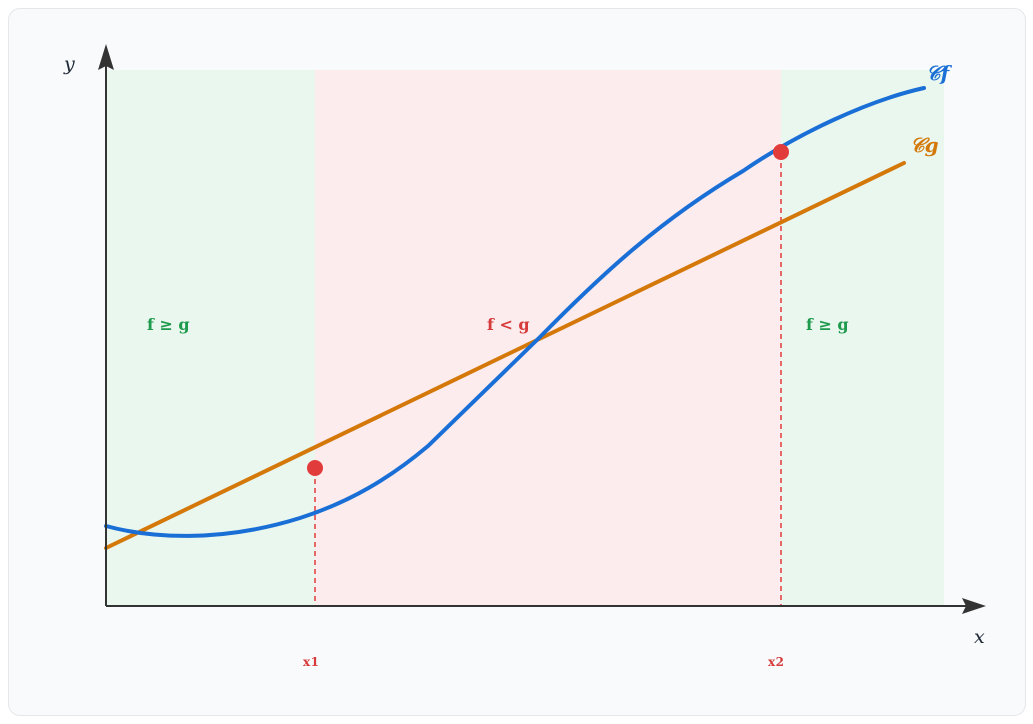  Describe the element at coordinates (69, 64) in the screenshot. I see `y-axis-label: y` at that location.